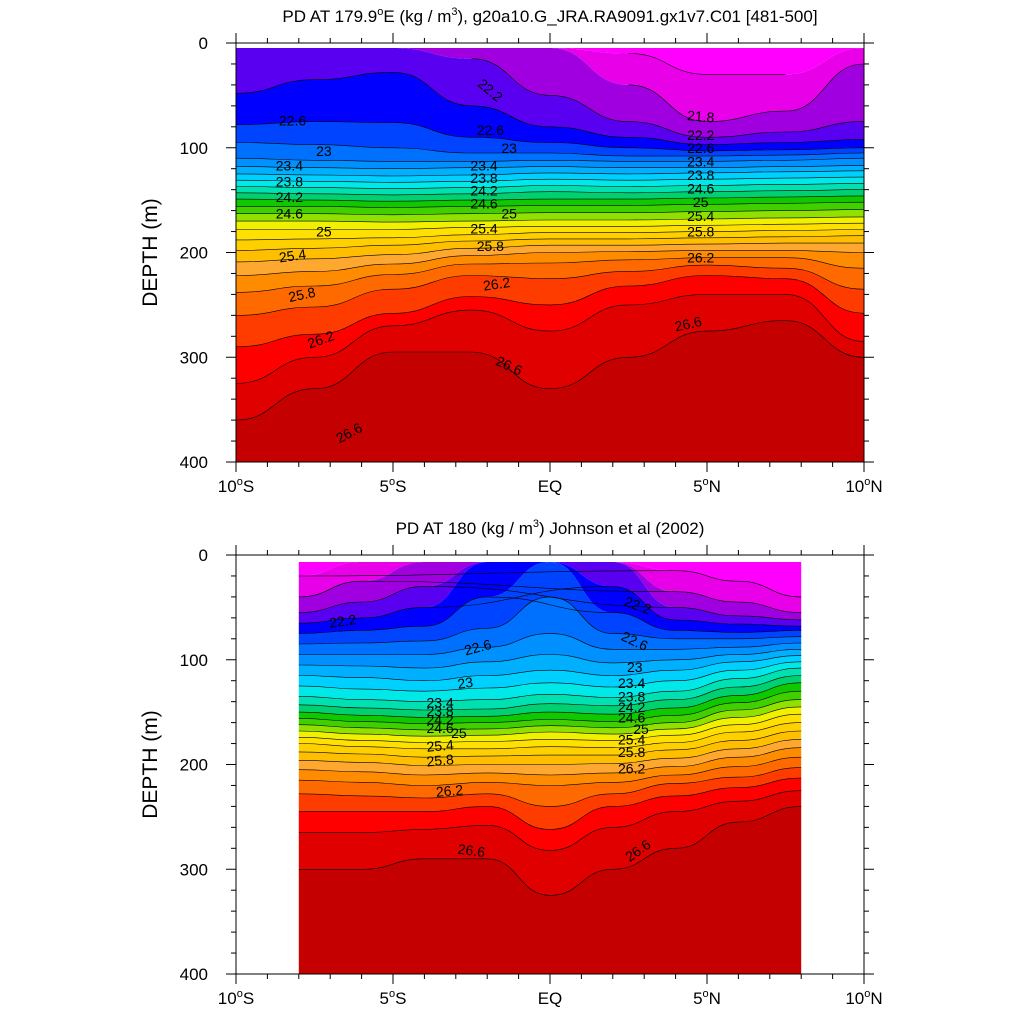 This screenshot has width=1024, height=1024. I want to click on contour-label: 24.2, so click(631, 707).